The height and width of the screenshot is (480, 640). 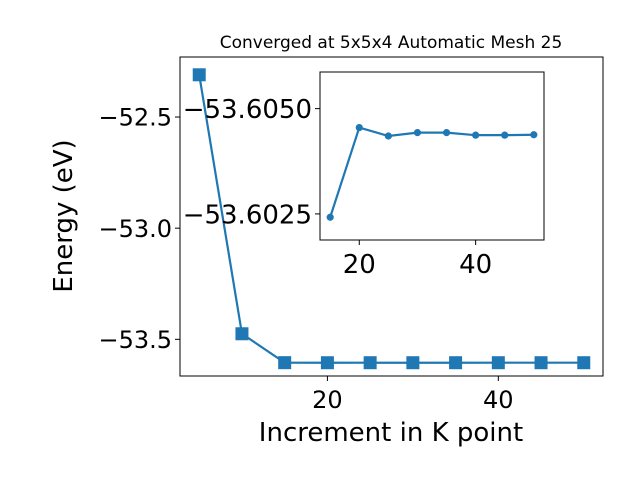 What do you see at coordinates (431, 172) in the screenshot?
I see `inset-series-line` at bounding box center [431, 172].